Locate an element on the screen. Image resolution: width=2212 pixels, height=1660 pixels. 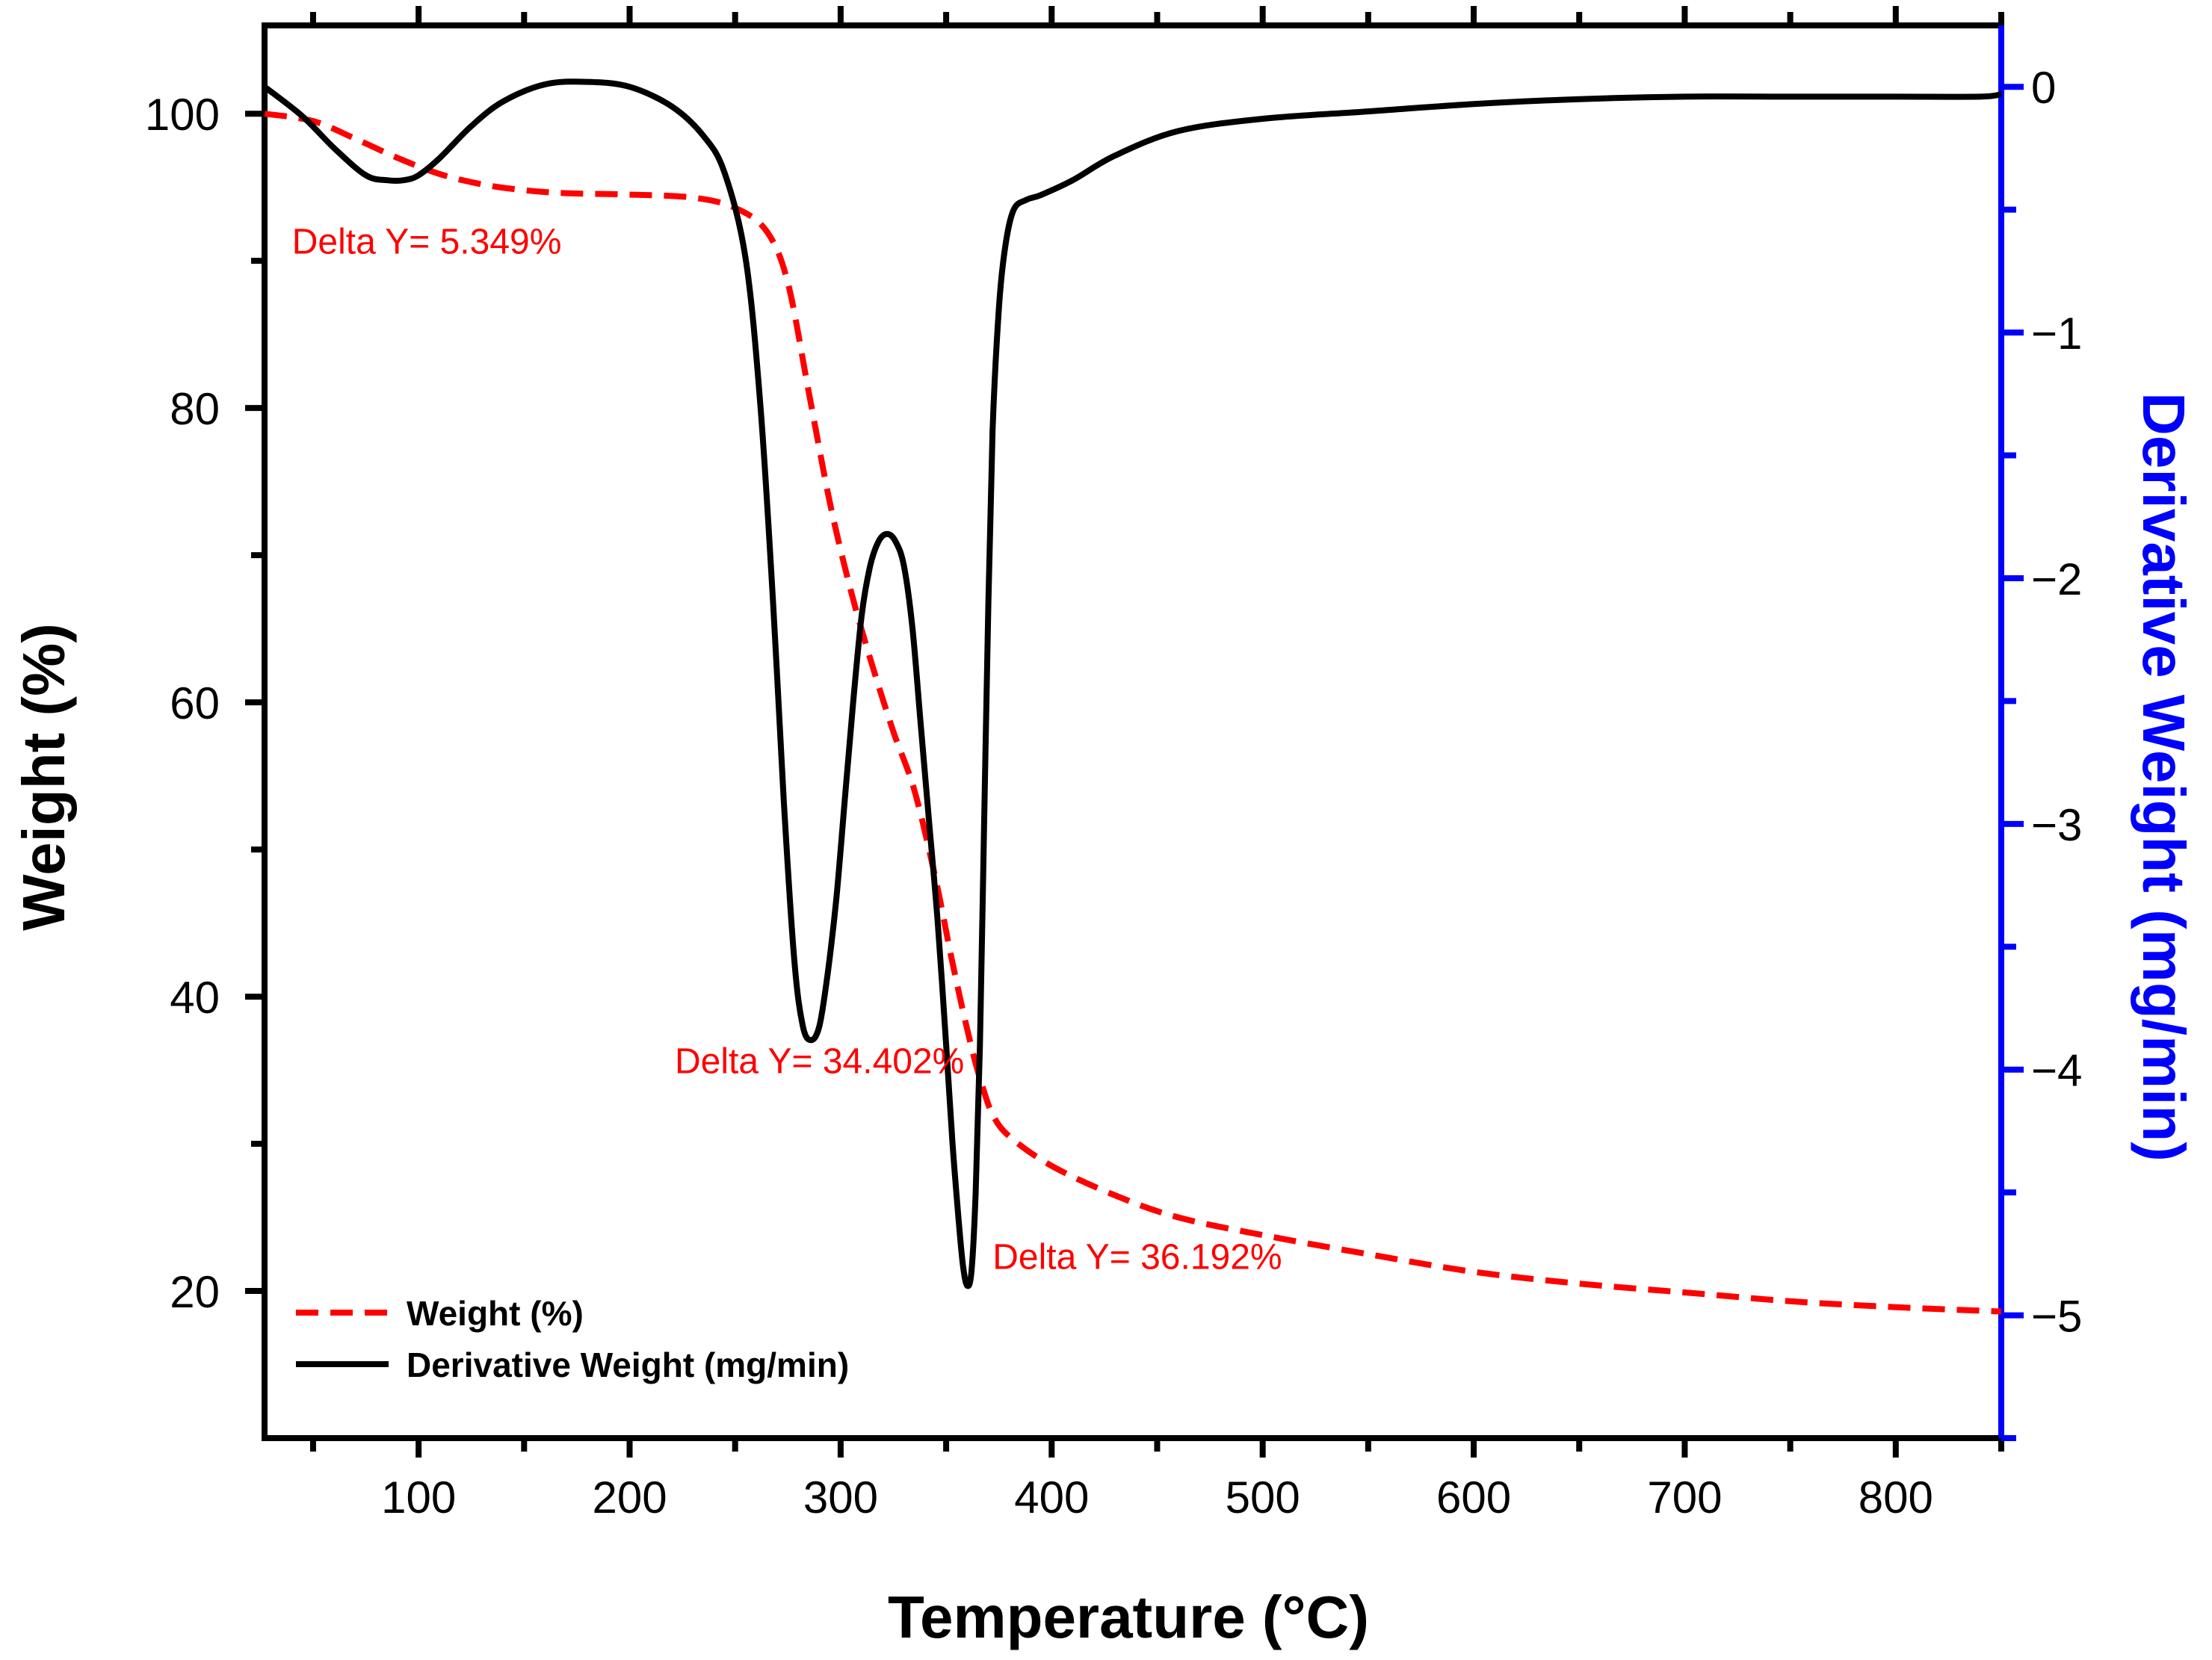
y-right-tick-label: −4 is located at coordinates (2056, 1071).